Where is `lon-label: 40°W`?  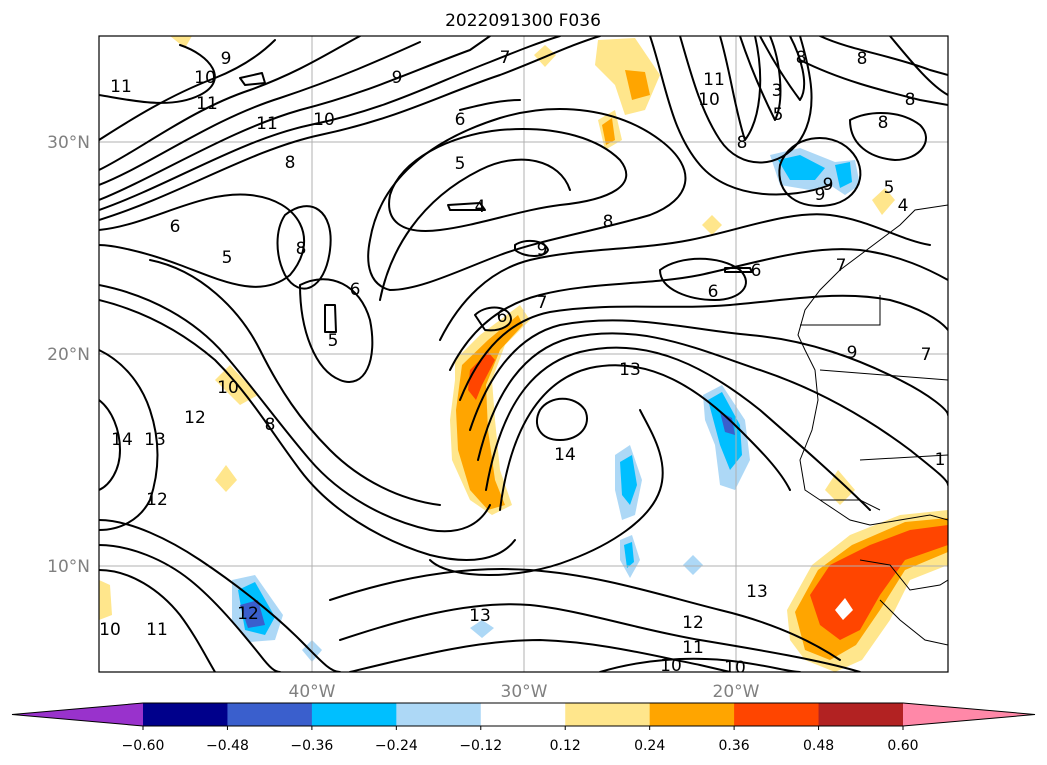
lon-label: 40°W is located at coordinates (312, 692).